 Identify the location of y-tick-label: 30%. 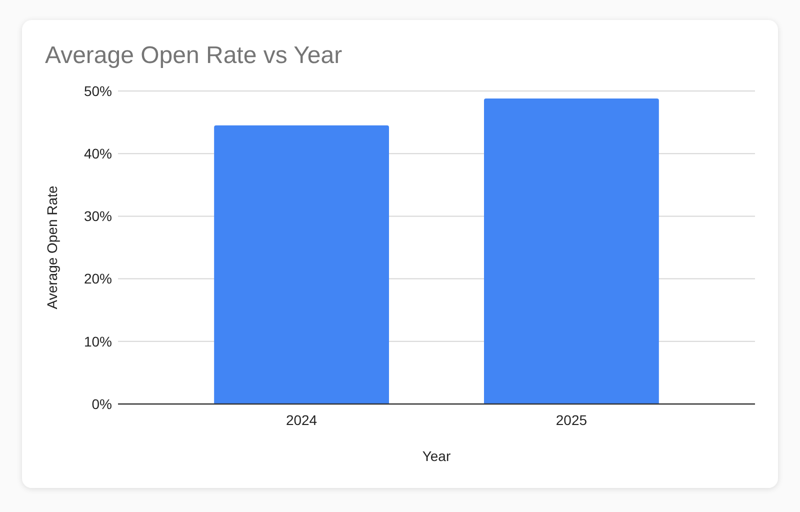
(98, 216).